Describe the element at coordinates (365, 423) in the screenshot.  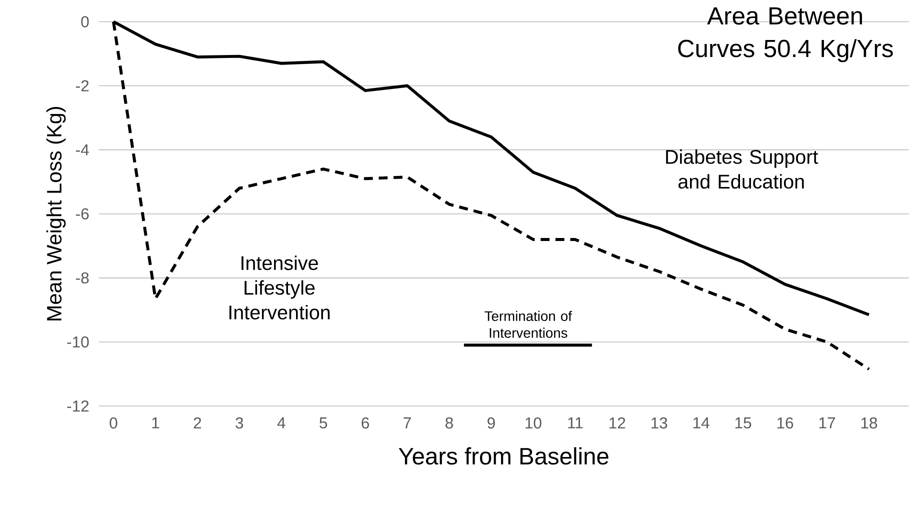
I see `x-tick-label: 6` at that location.